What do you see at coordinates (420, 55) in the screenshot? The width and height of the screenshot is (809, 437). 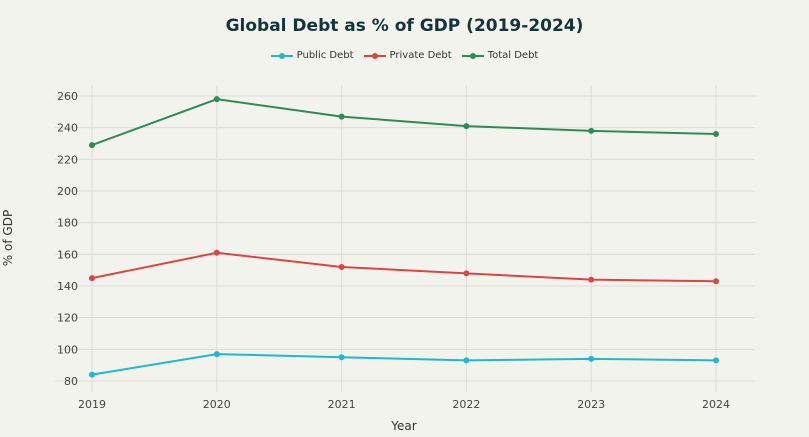 I see `legend-label: Private Debt` at bounding box center [420, 55].